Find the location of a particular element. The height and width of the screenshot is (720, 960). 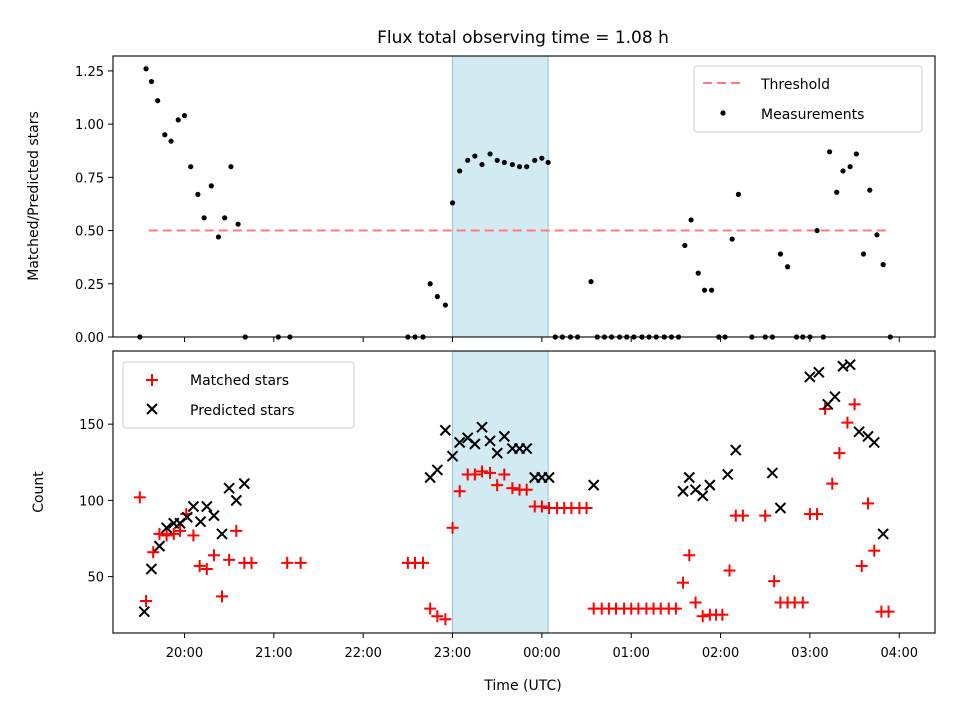

top-y-tick-label: 1.00 is located at coordinates (89, 125).